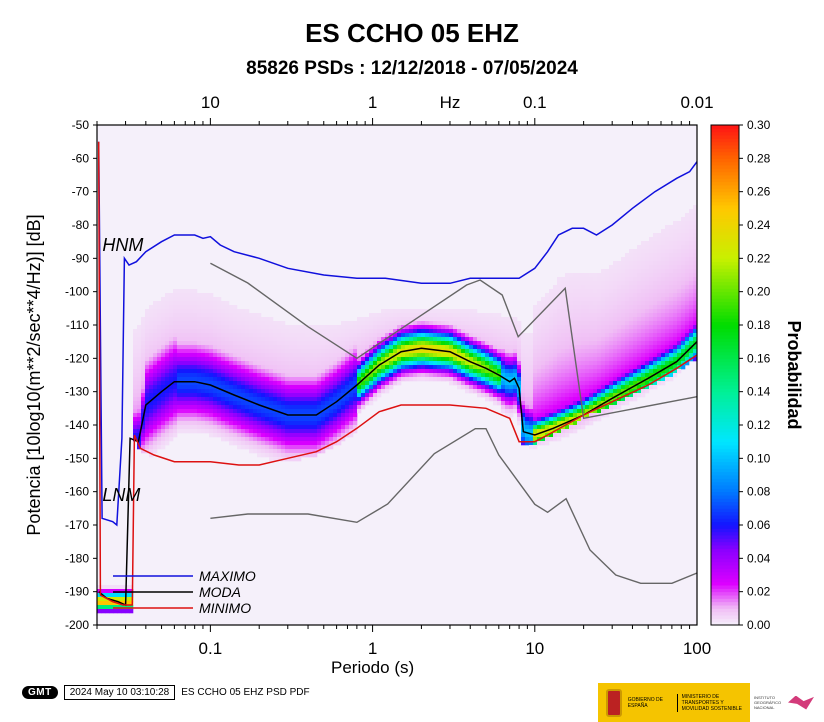 The image size is (824, 722). Describe the element at coordinates (759, 492) in the screenshot. I see `colorbar-tick-label: 0.08` at that location.